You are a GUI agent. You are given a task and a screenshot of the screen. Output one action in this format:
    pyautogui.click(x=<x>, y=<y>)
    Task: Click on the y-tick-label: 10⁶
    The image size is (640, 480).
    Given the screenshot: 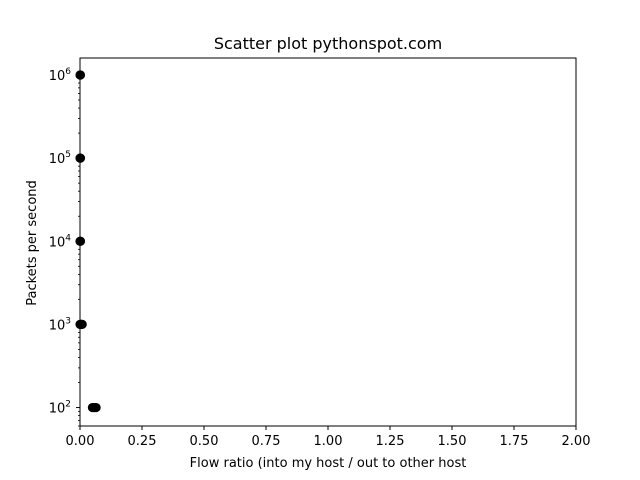 What is the action you would take?
    pyautogui.click(x=60, y=75)
    